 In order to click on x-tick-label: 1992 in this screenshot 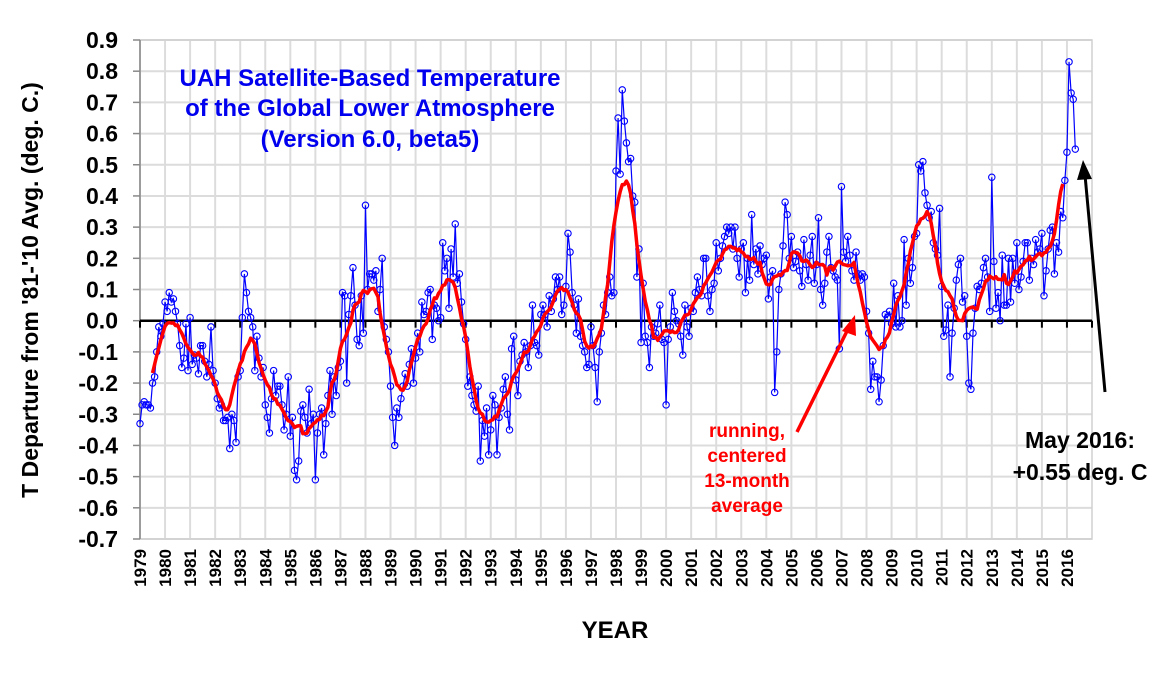, I will do `click(466, 568)`.